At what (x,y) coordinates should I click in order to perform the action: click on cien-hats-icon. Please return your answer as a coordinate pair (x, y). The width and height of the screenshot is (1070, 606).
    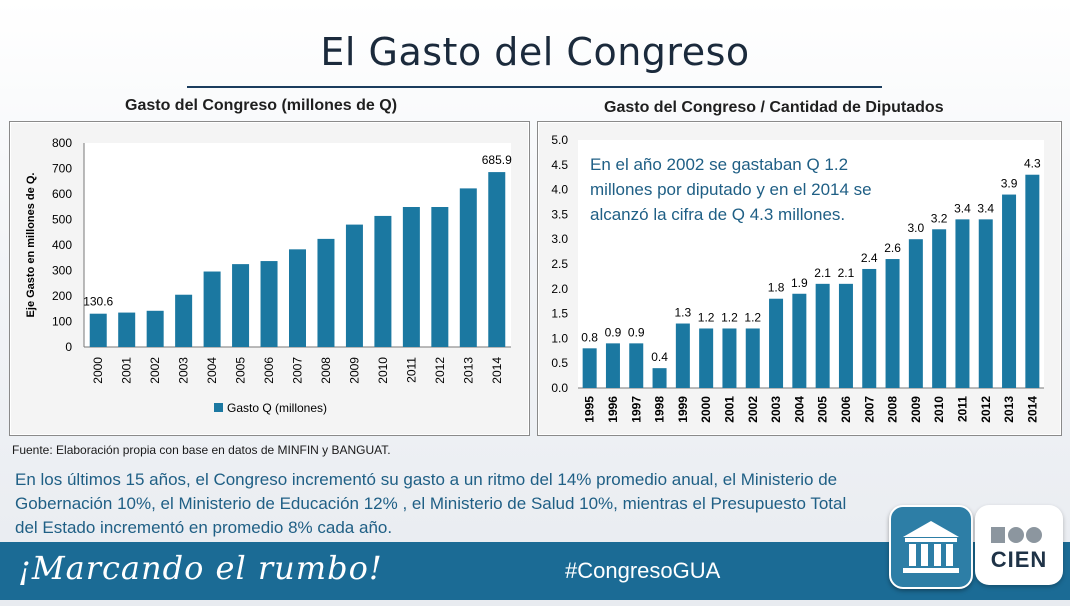
    Looking at the image, I should click on (1016, 535).